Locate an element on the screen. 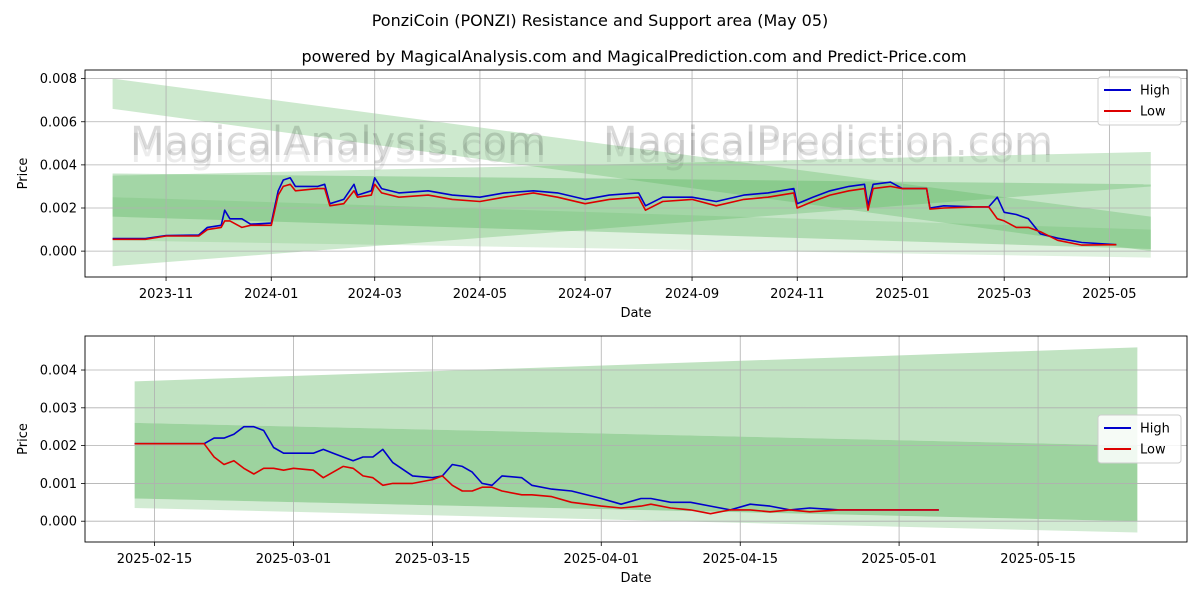 This screenshot has width=1200, height=600. x-tick-label: 2025-04-15 is located at coordinates (740, 559).